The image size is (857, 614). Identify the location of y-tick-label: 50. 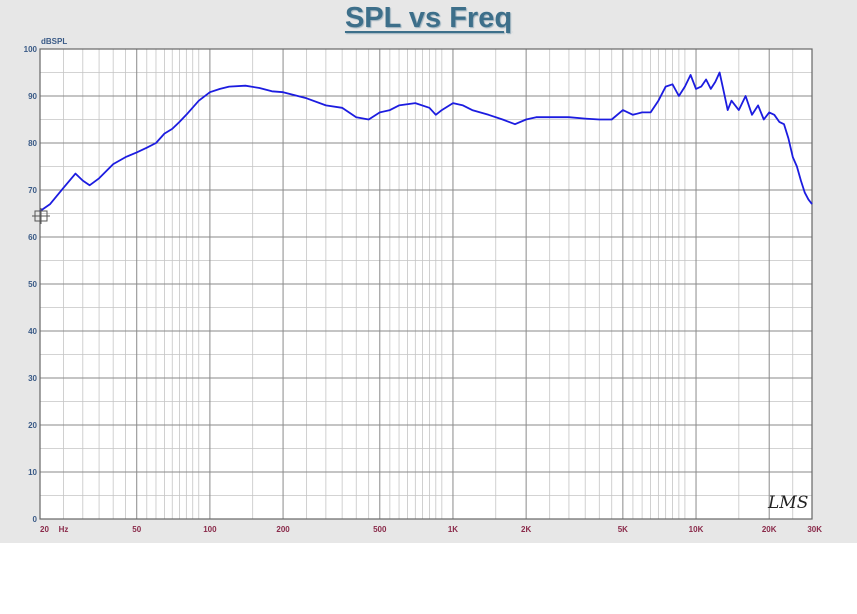
(32, 284).